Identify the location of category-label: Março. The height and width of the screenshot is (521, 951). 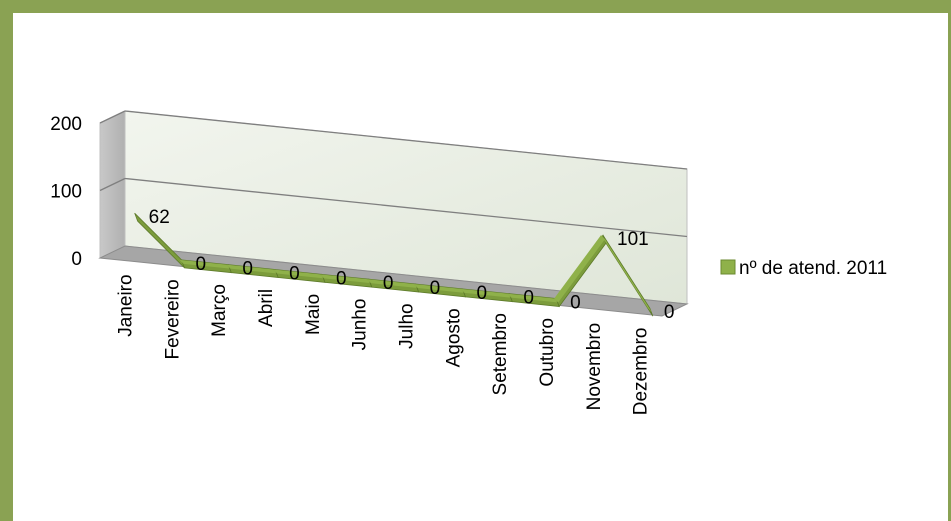
(219, 310).